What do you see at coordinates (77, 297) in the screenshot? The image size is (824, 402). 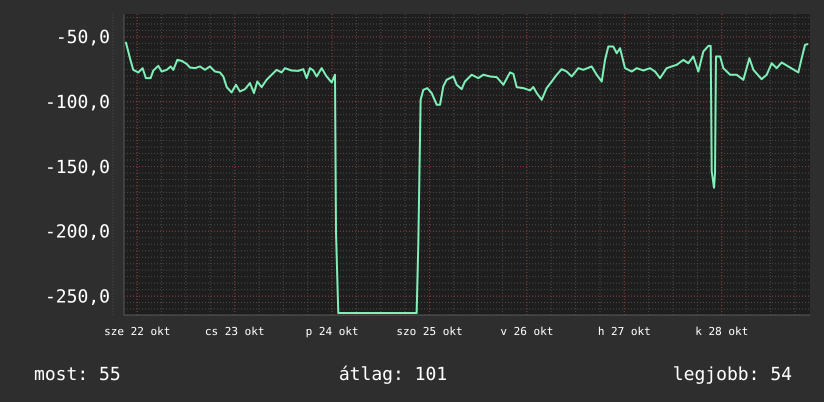 I see `y-tick-label: -250,0` at bounding box center [77, 297].